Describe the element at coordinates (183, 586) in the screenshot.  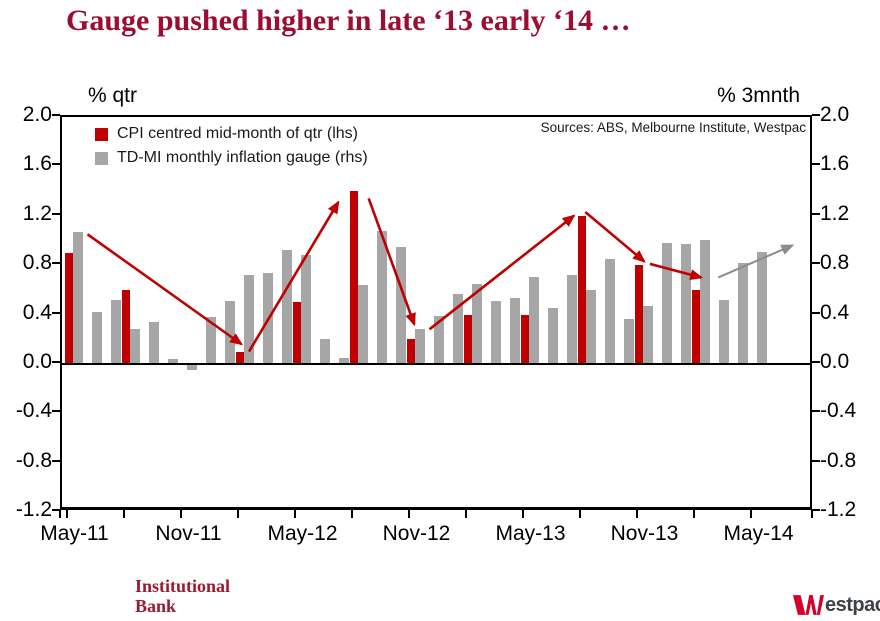
I see `institutional-text: Institutional` at that location.